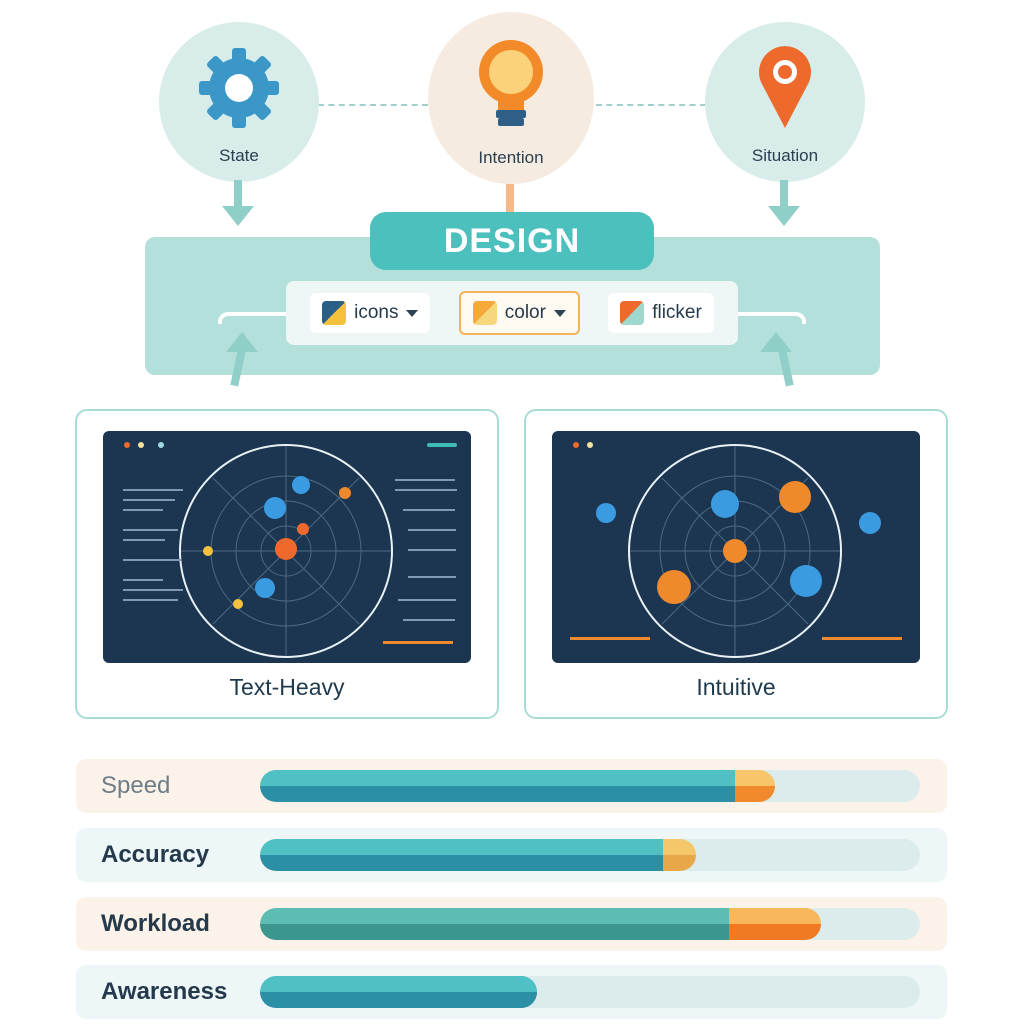 This screenshot has width=1024, height=1024. Describe the element at coordinates (632, 313) in the screenshot. I see `flicker-icon` at that location.